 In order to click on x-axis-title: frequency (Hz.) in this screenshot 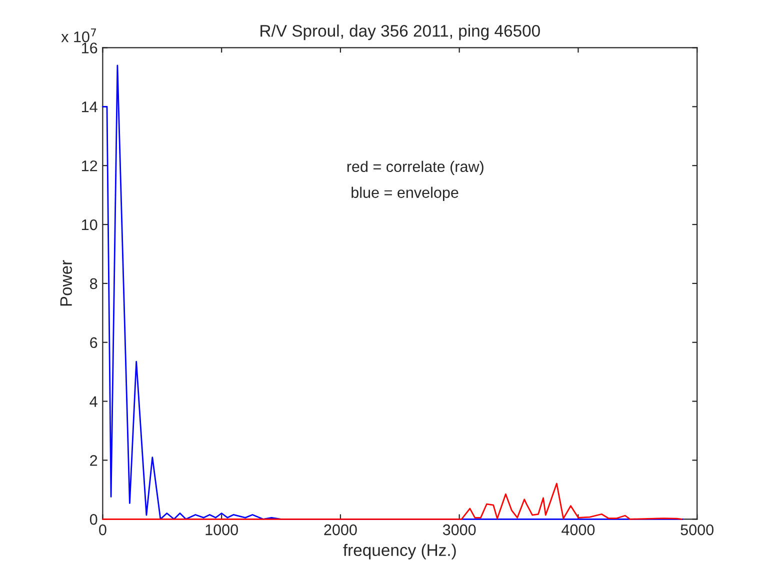, I will do `click(399, 552)`.